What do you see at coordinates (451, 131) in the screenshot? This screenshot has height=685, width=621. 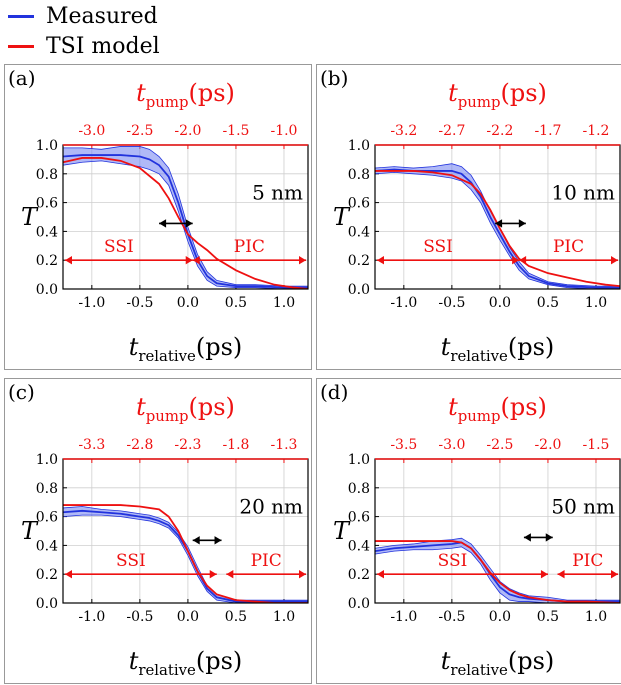 I see `top-tick-label: -2.7` at bounding box center [451, 131].